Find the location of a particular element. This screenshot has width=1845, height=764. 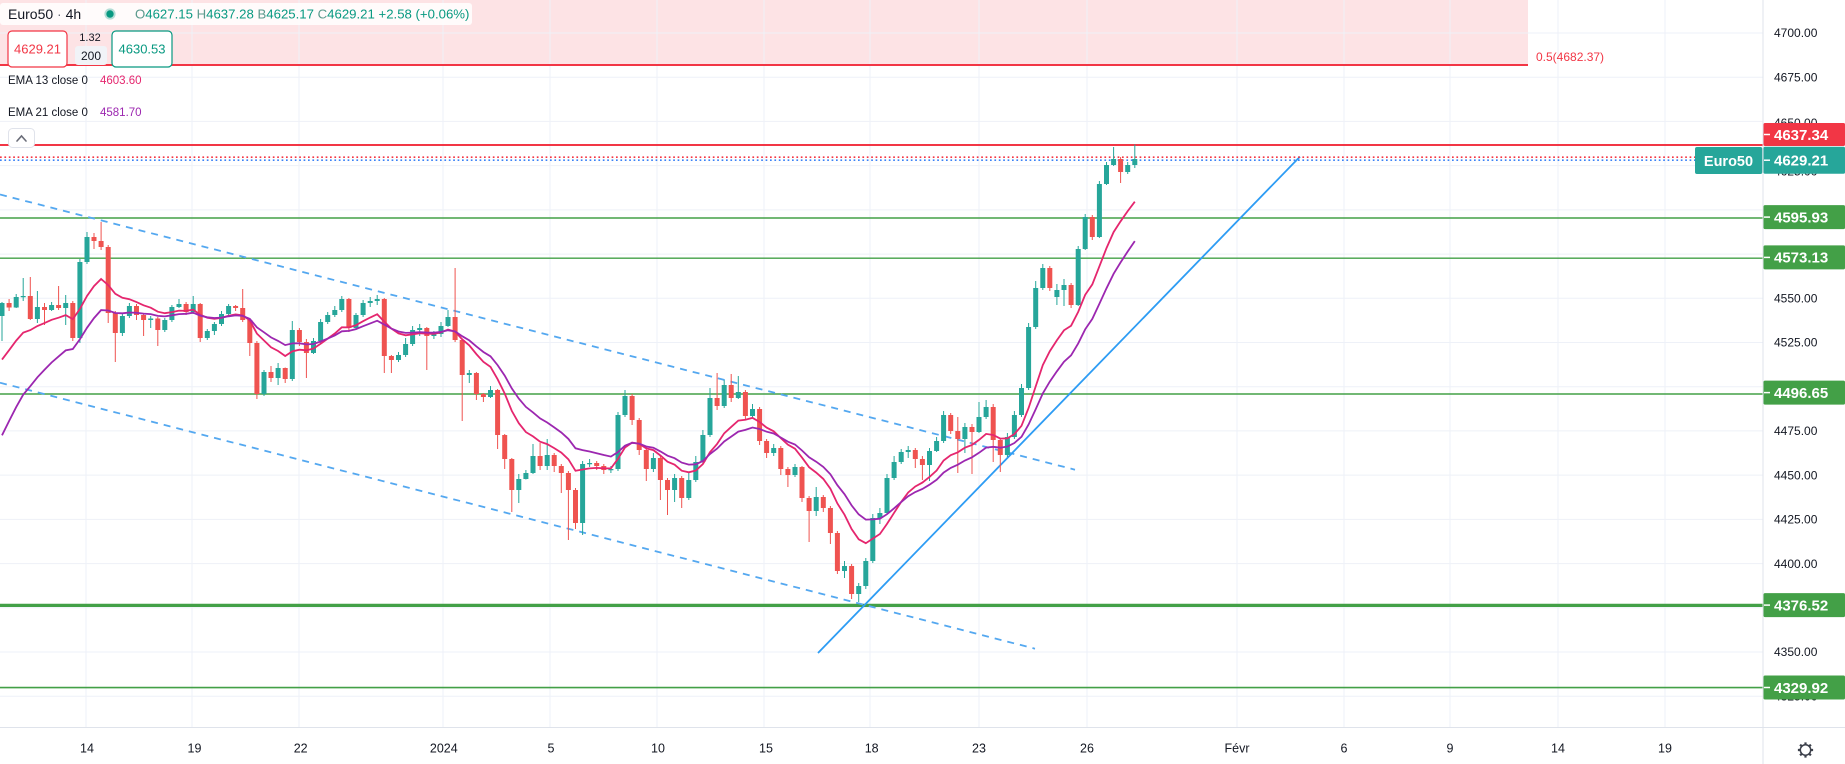

svg-text: 4496.65 is located at coordinates (1801, 393).